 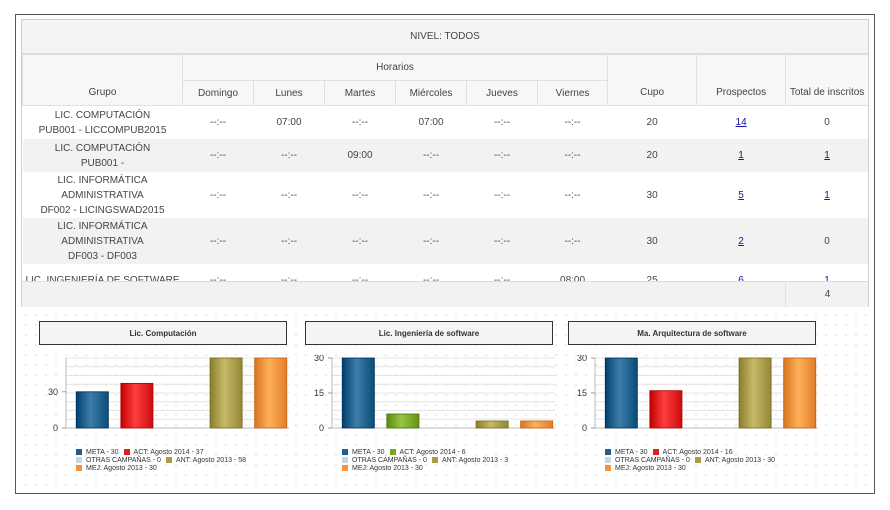 What do you see at coordinates (652, 155) in the screenshot?
I see `cell-cupo: 20` at bounding box center [652, 155].